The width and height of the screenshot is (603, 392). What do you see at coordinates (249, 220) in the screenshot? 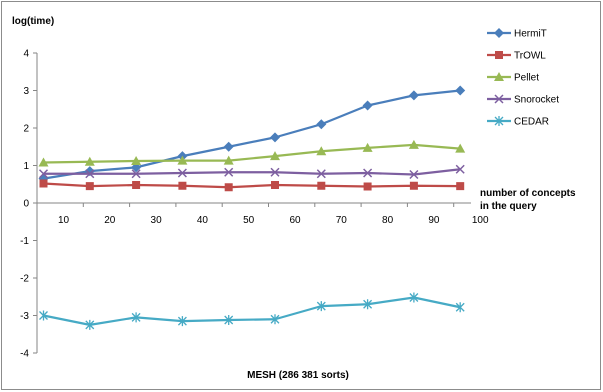
I see `x-tick-label: 50` at bounding box center [249, 220].